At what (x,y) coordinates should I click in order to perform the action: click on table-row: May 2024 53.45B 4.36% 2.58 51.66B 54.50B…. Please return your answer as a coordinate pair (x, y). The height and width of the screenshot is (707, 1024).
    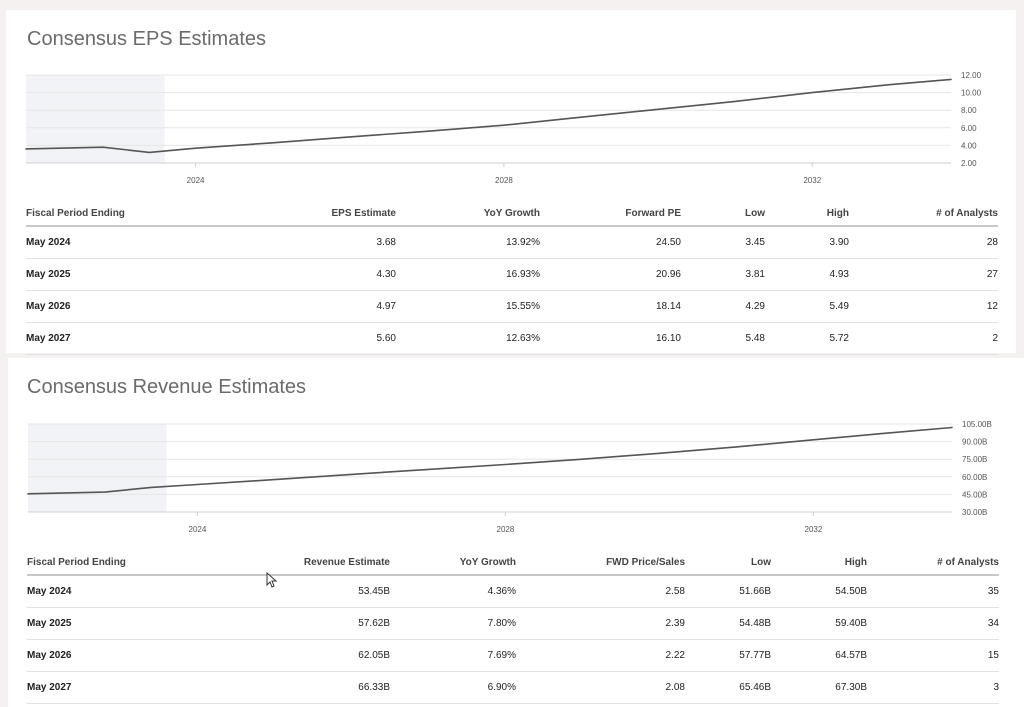
    Looking at the image, I should click on (513, 591).